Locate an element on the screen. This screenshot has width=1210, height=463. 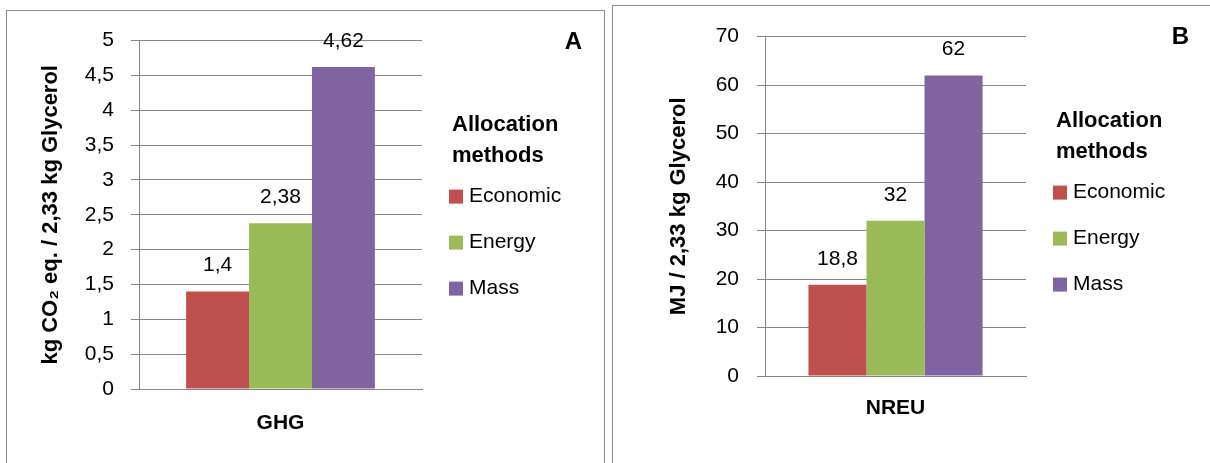
y-tick-label: 4 is located at coordinates (108, 109).